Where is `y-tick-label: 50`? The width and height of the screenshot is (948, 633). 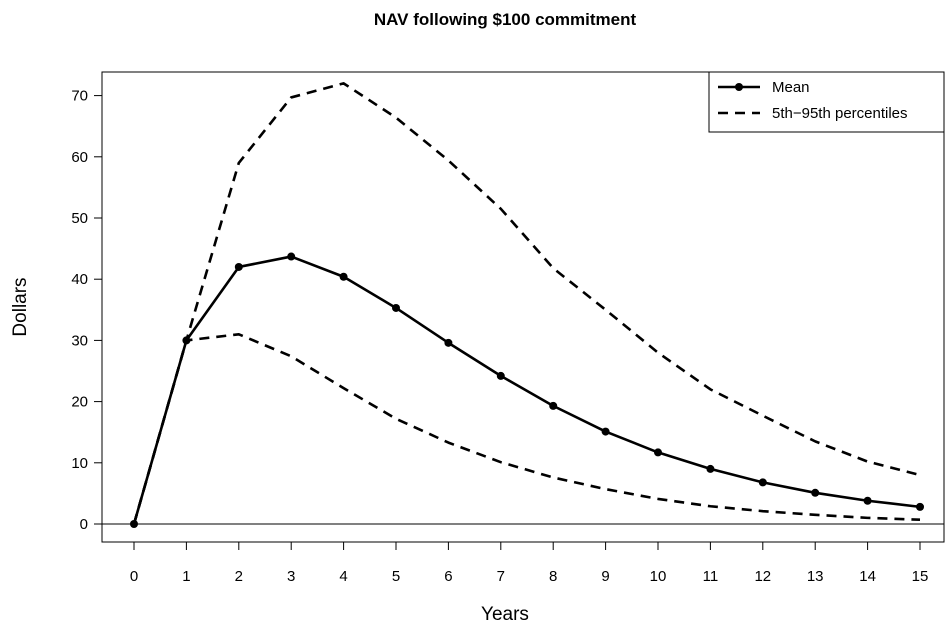
y-tick-label: 50 is located at coordinates (79, 218).